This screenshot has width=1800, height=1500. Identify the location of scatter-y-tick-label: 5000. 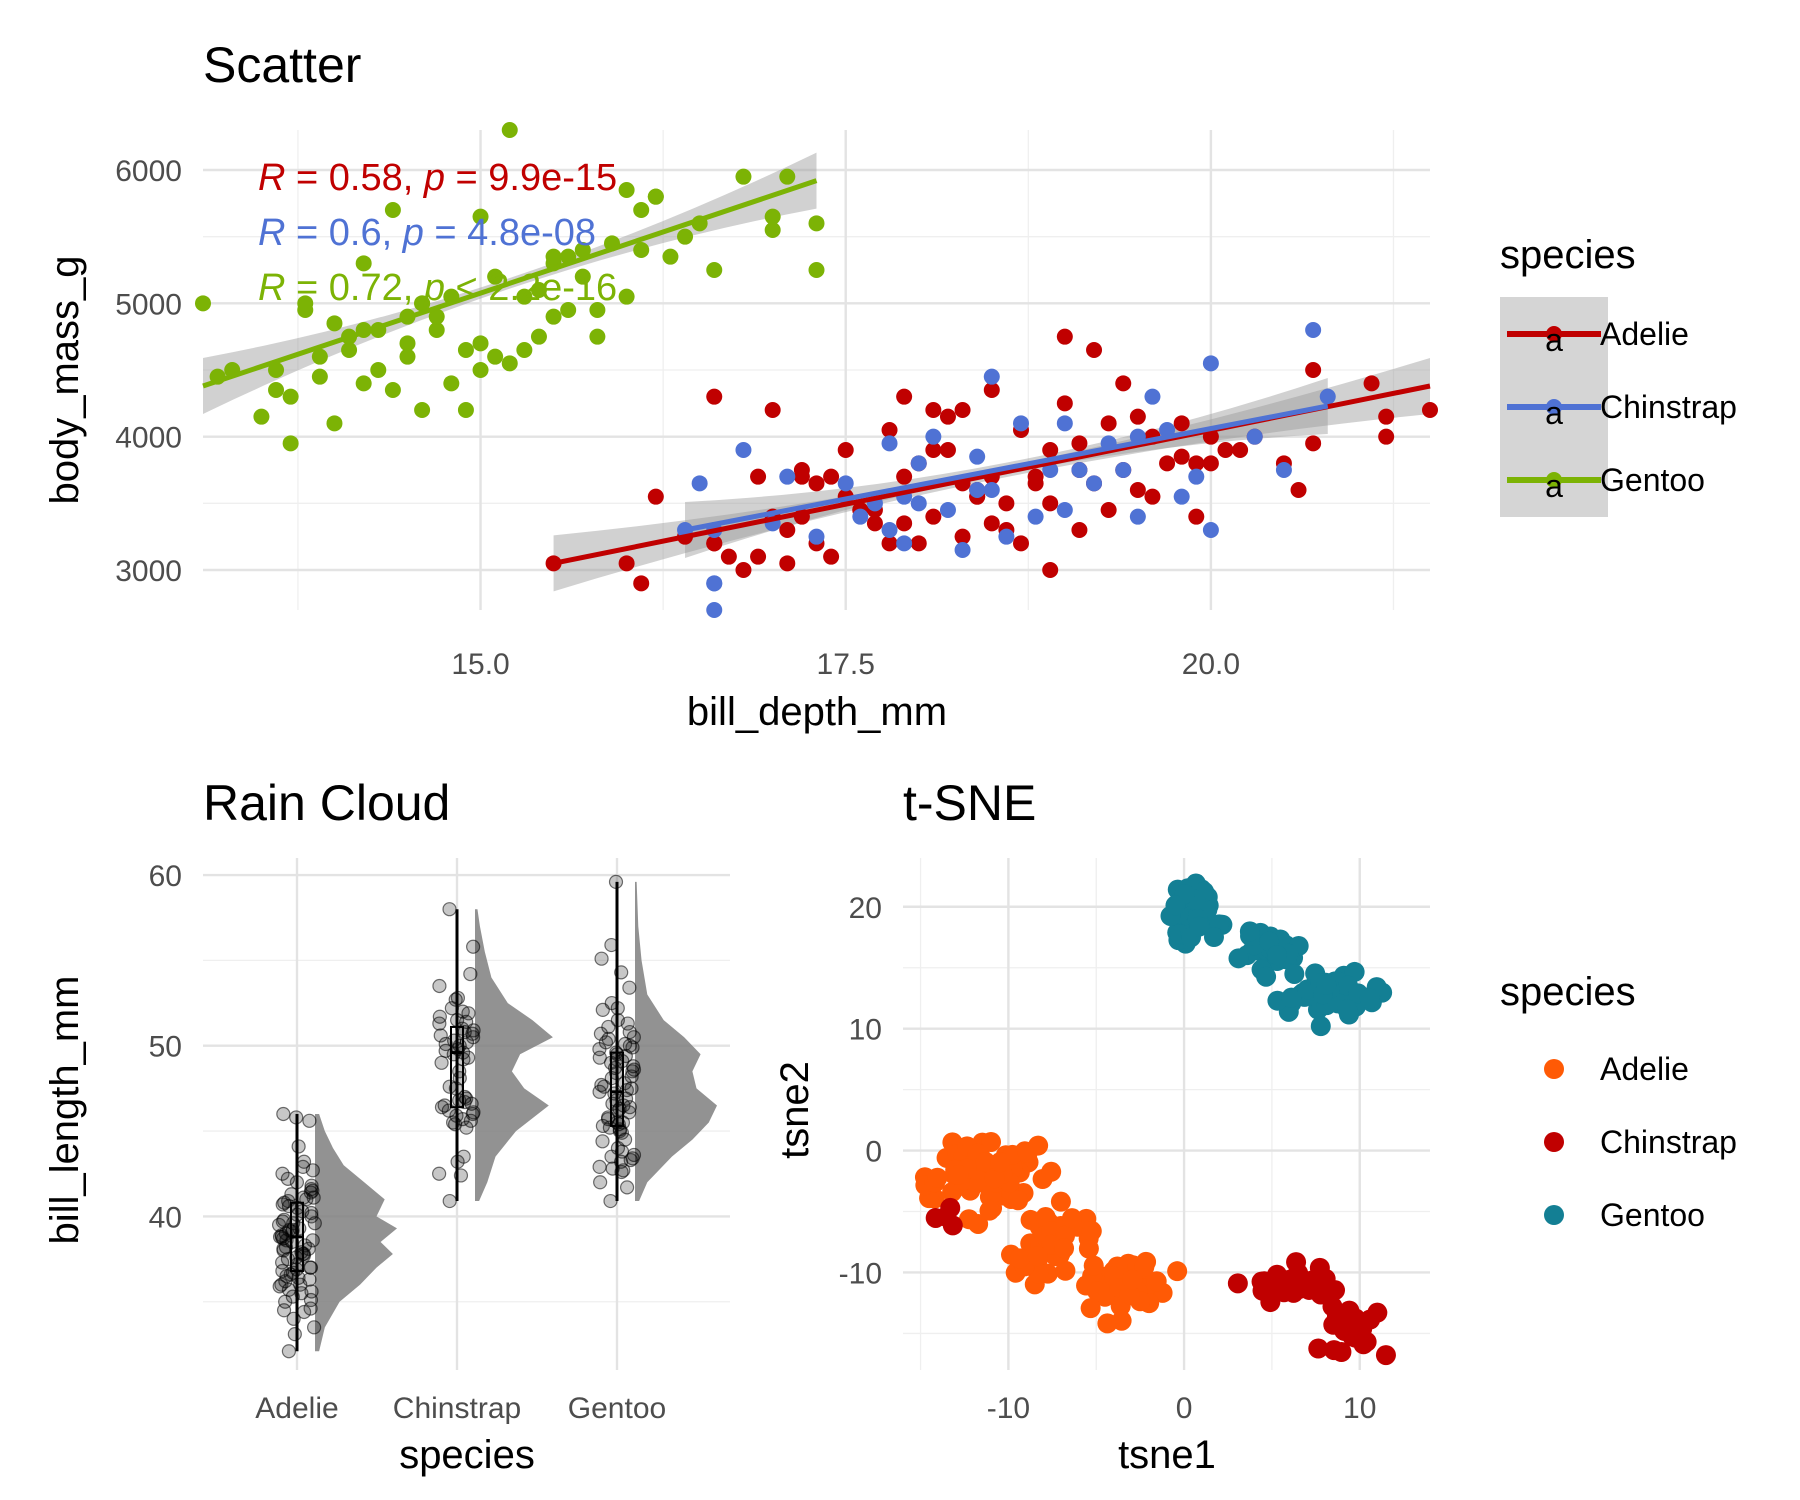
(148, 304).